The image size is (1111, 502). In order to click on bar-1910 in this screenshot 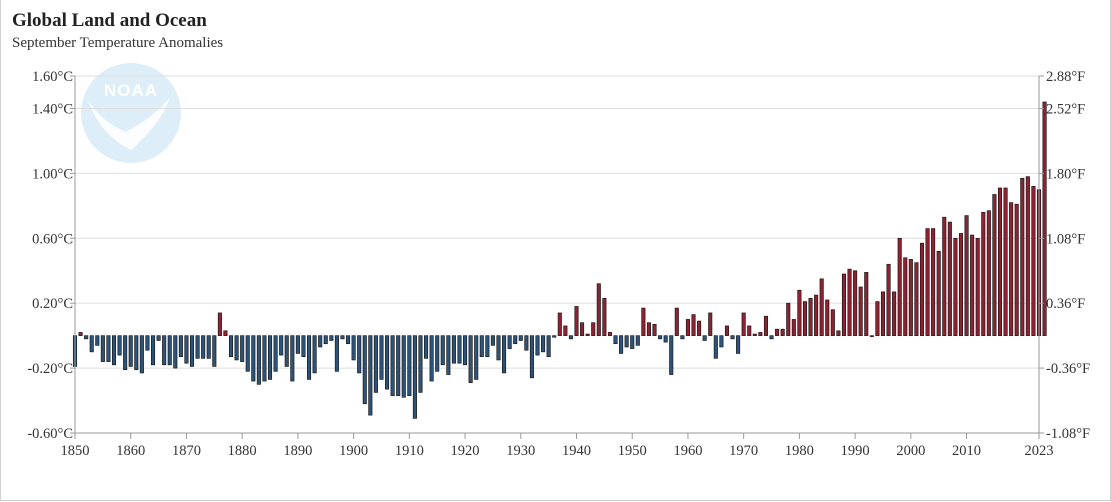, I will do `click(409, 365)`.